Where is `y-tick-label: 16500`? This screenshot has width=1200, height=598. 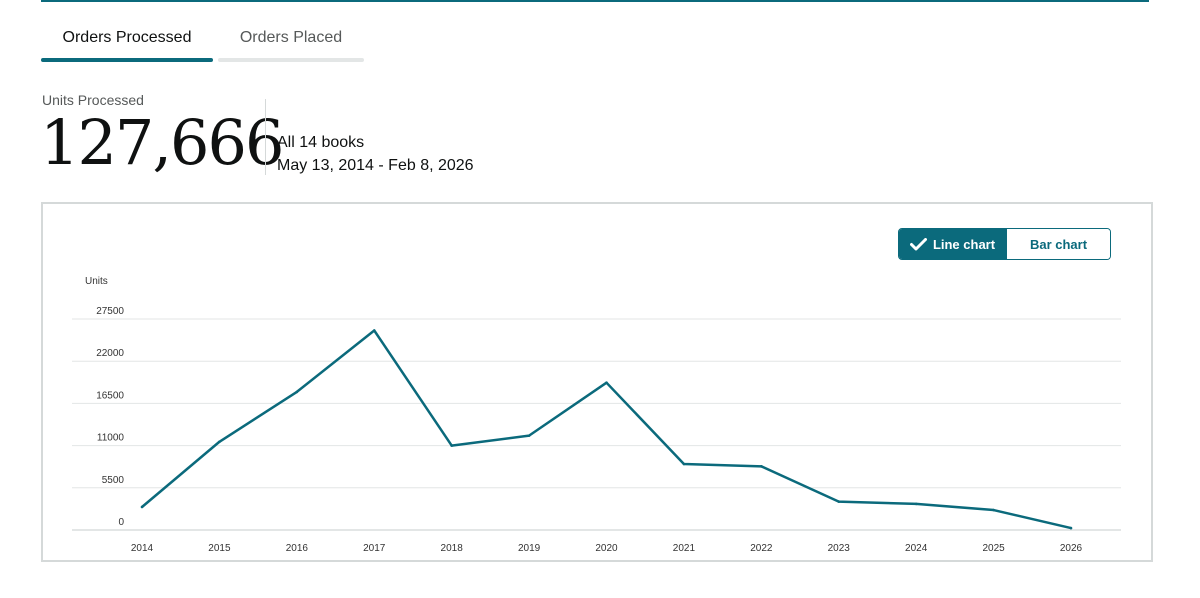
y-tick-label: 16500 is located at coordinates (110, 395).